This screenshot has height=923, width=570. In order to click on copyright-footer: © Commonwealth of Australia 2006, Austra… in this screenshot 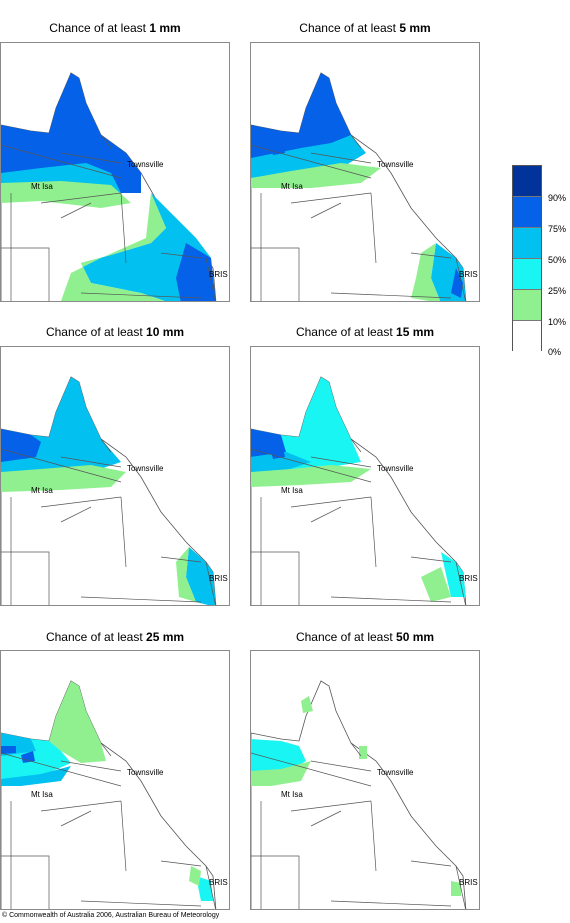, I will do `click(111, 915)`.